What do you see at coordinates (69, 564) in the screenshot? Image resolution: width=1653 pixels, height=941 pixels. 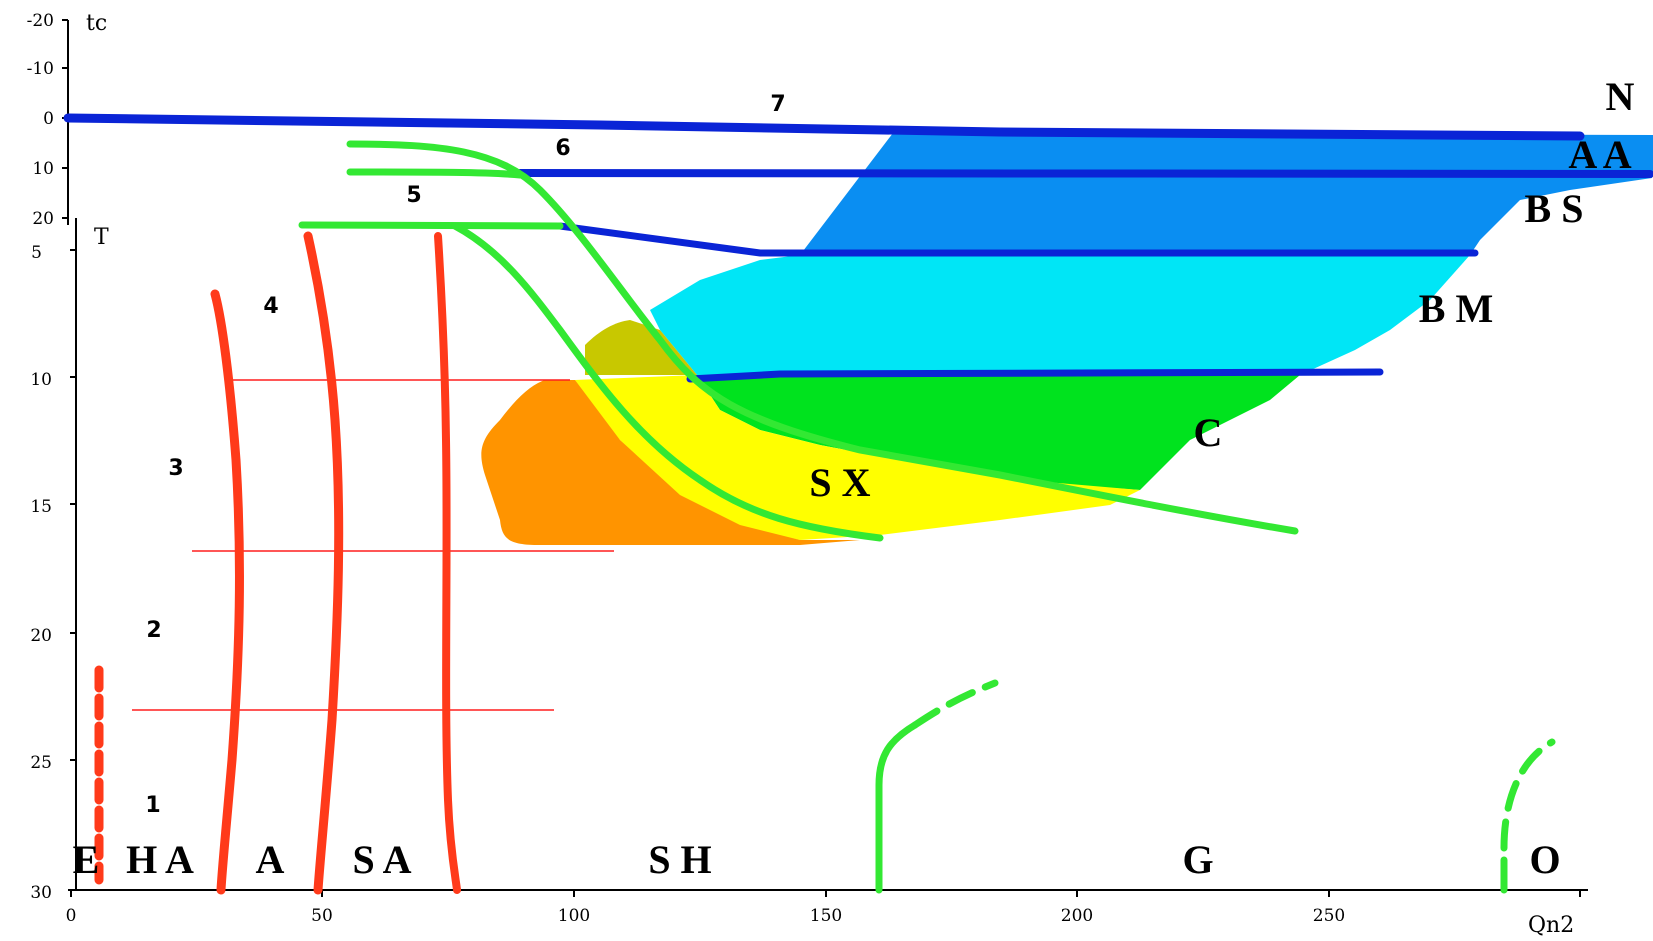 I see `left-axis-ticks: 5 10 15 20 25 30 T` at bounding box center [69, 564].